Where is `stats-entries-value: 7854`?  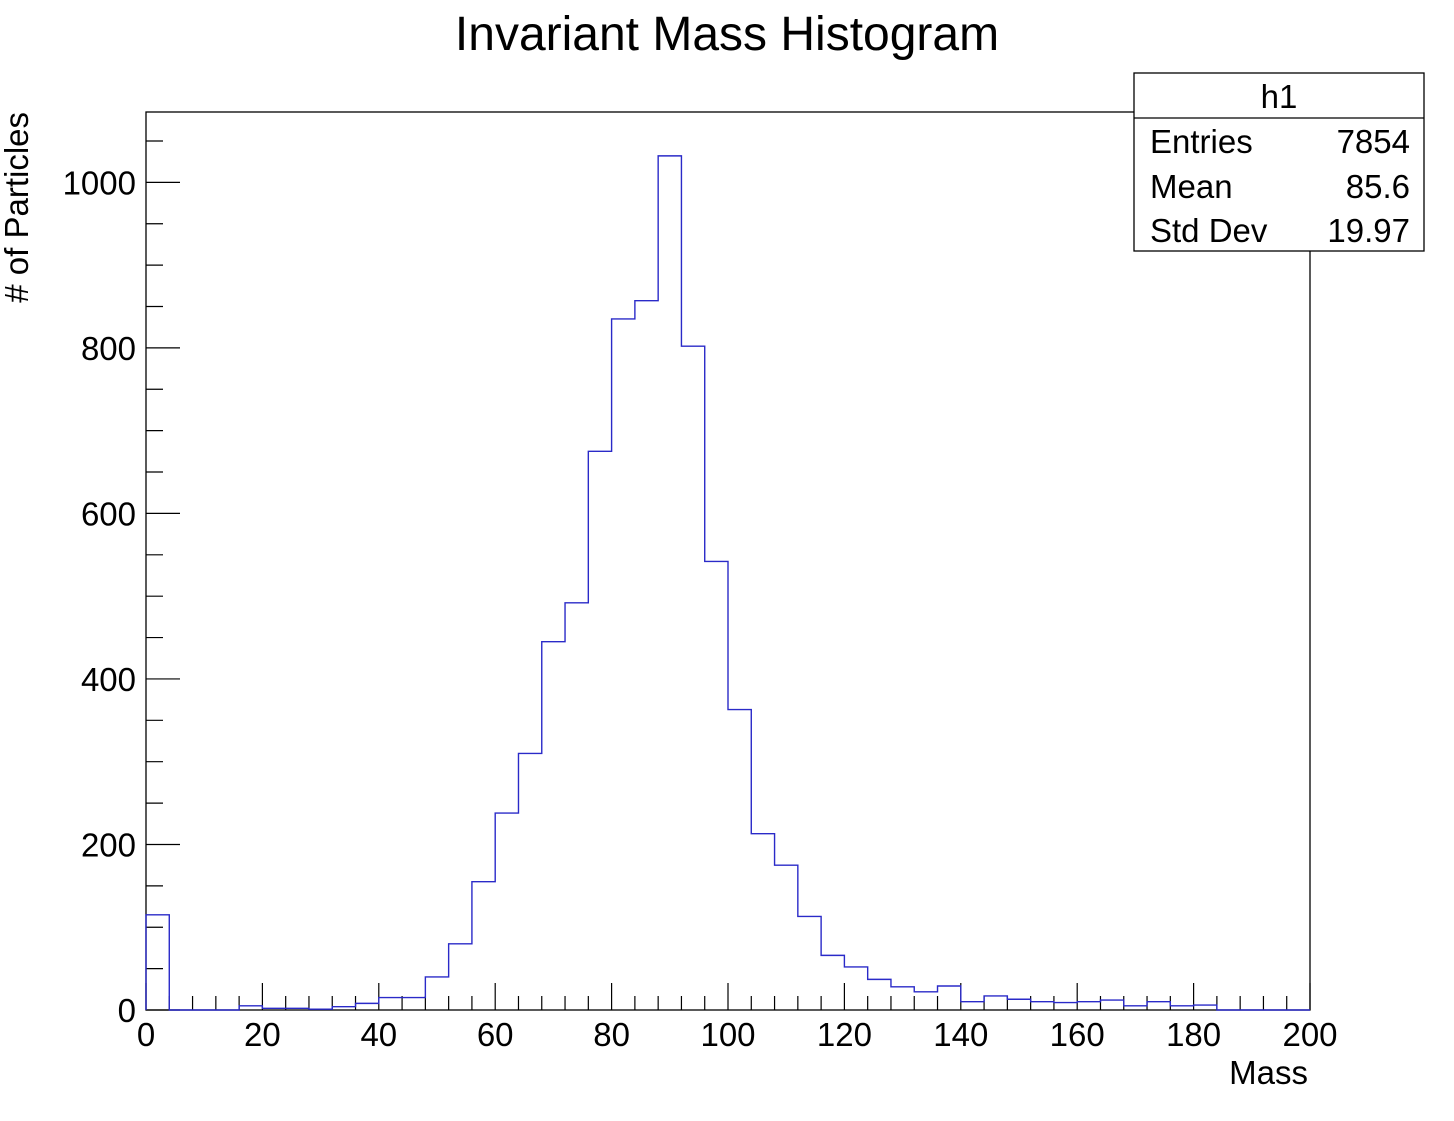 stats-entries-value: 7854 is located at coordinates (1373, 141).